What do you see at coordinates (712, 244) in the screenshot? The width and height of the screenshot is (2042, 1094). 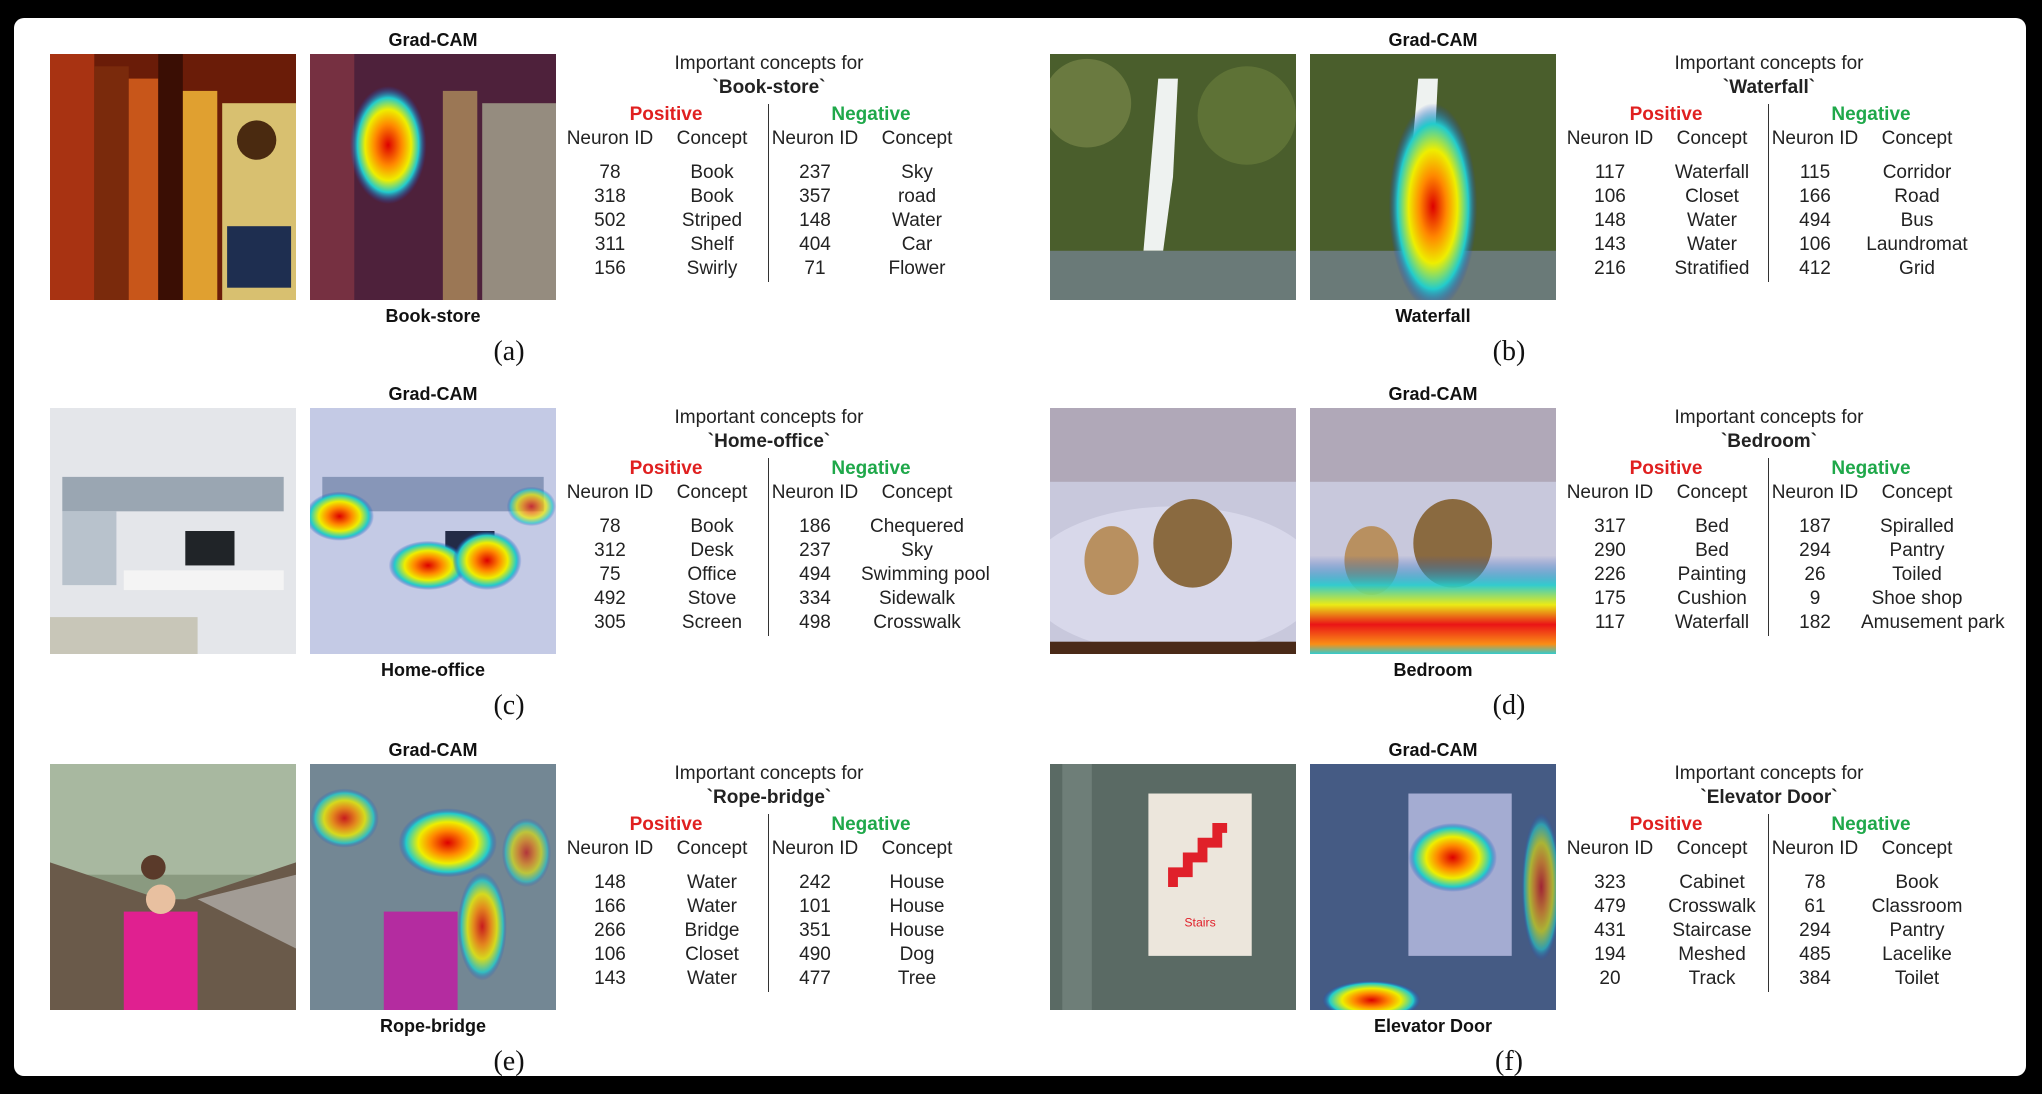 I see `concept: Shelf` at bounding box center [712, 244].